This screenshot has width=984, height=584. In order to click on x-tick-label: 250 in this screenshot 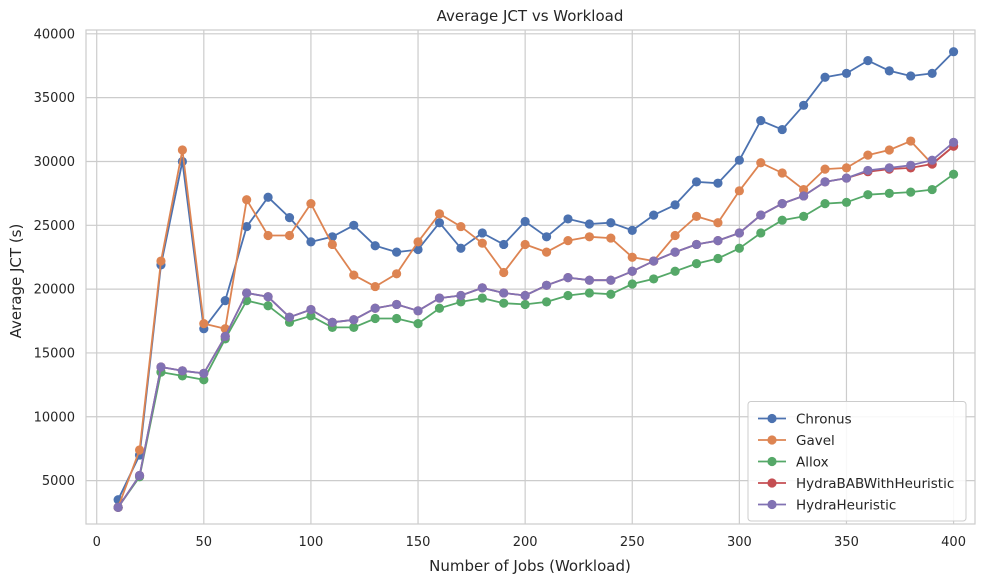, I will do `click(632, 542)`.